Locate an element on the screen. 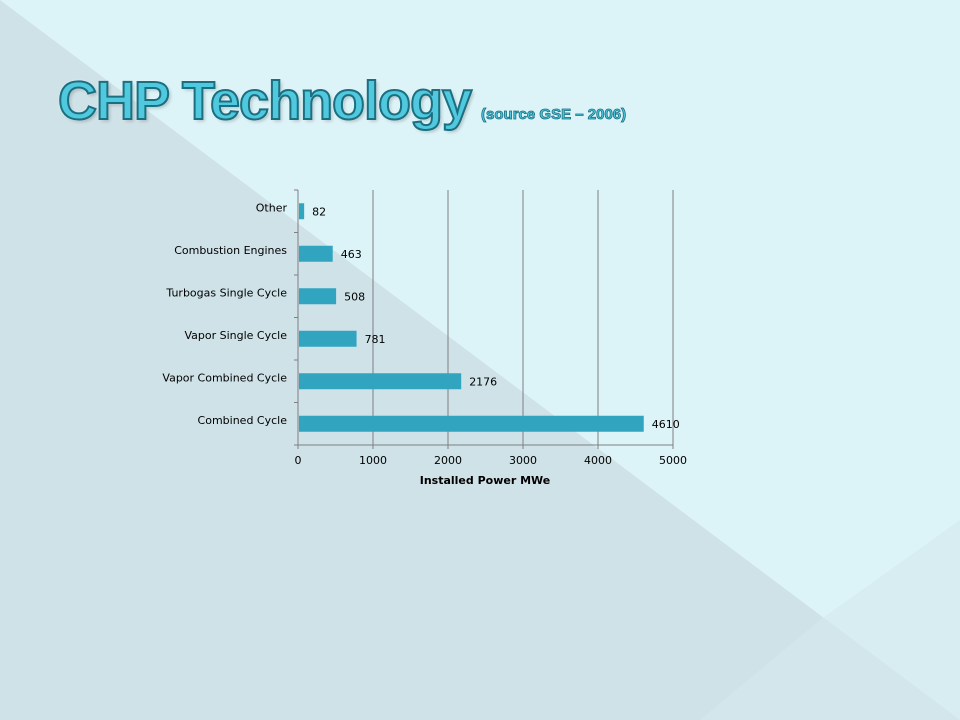 This screenshot has height=720, width=960. x-tick-label: 1000 is located at coordinates (373, 460).